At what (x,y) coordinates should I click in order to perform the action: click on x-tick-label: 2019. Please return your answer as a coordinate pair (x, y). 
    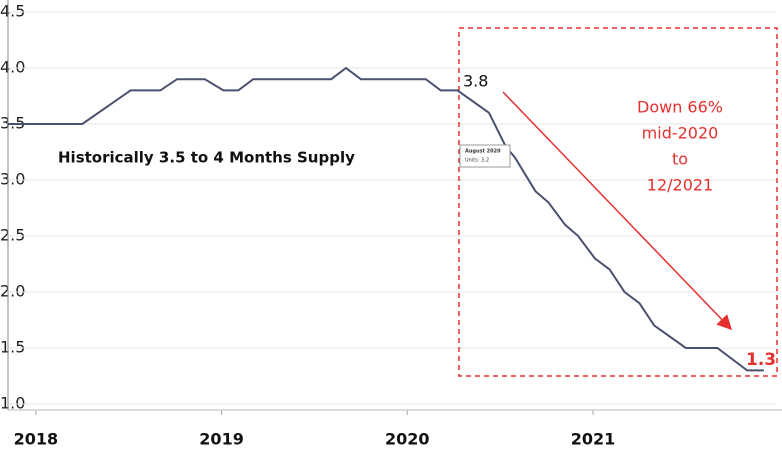
    Looking at the image, I should click on (221, 439).